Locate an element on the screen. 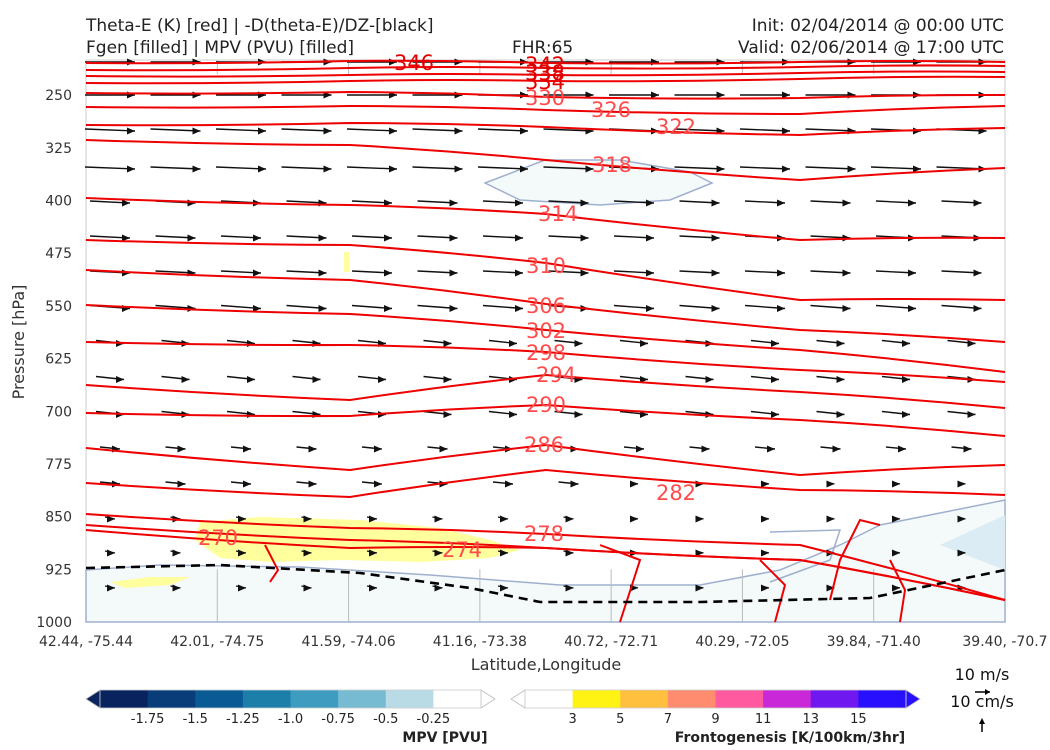  theta-e-contour-label: 294 is located at coordinates (556, 375).